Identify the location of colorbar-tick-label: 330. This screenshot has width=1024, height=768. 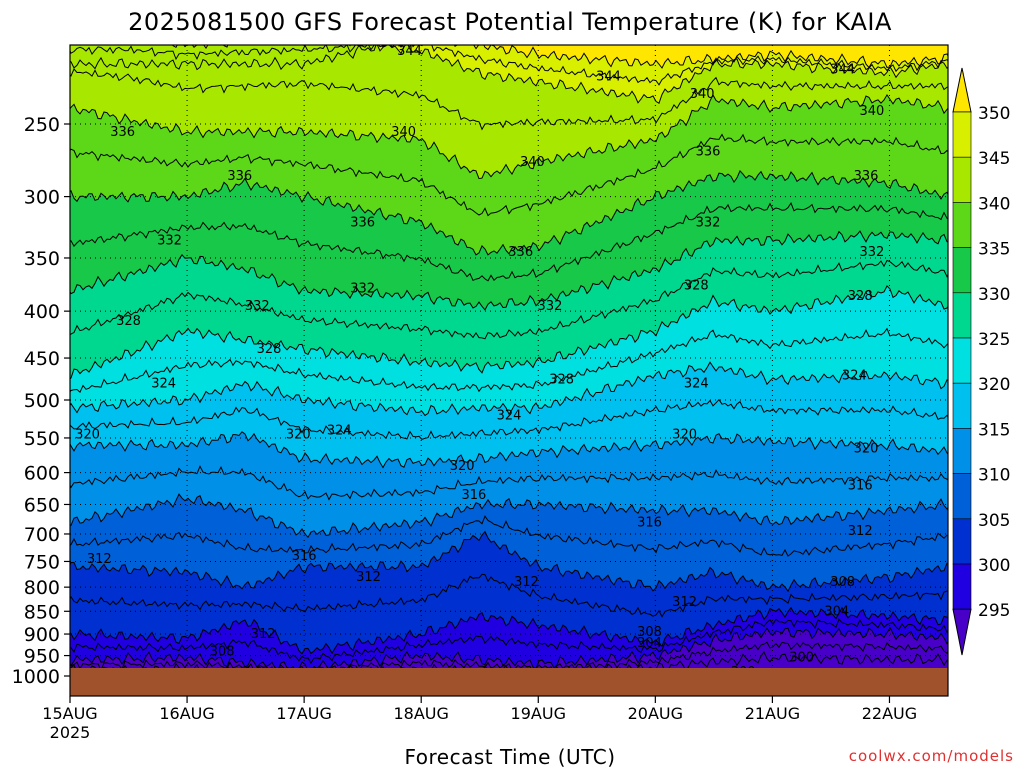
(994, 295).